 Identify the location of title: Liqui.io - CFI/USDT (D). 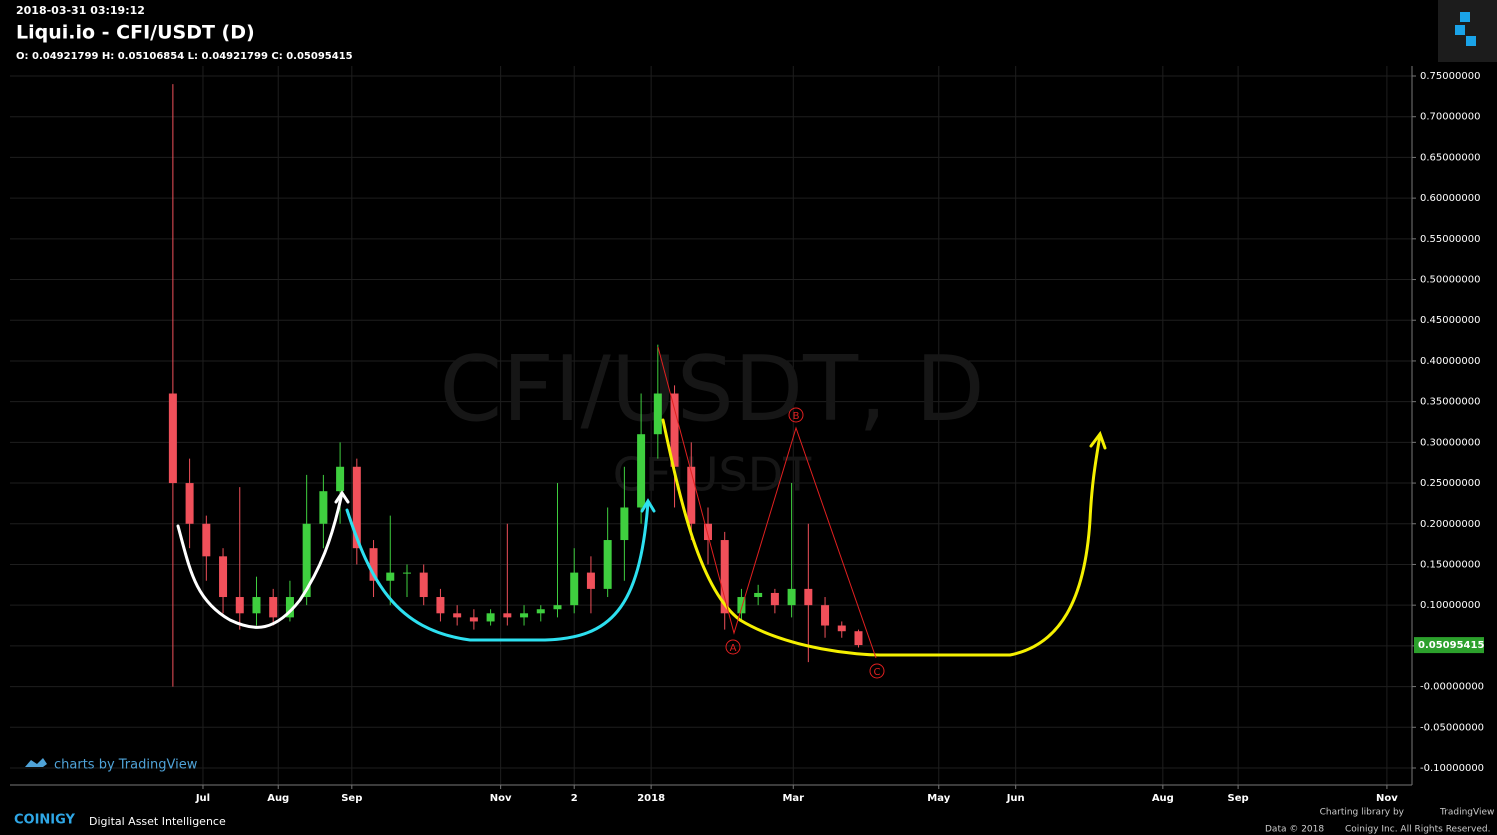
(135, 33).